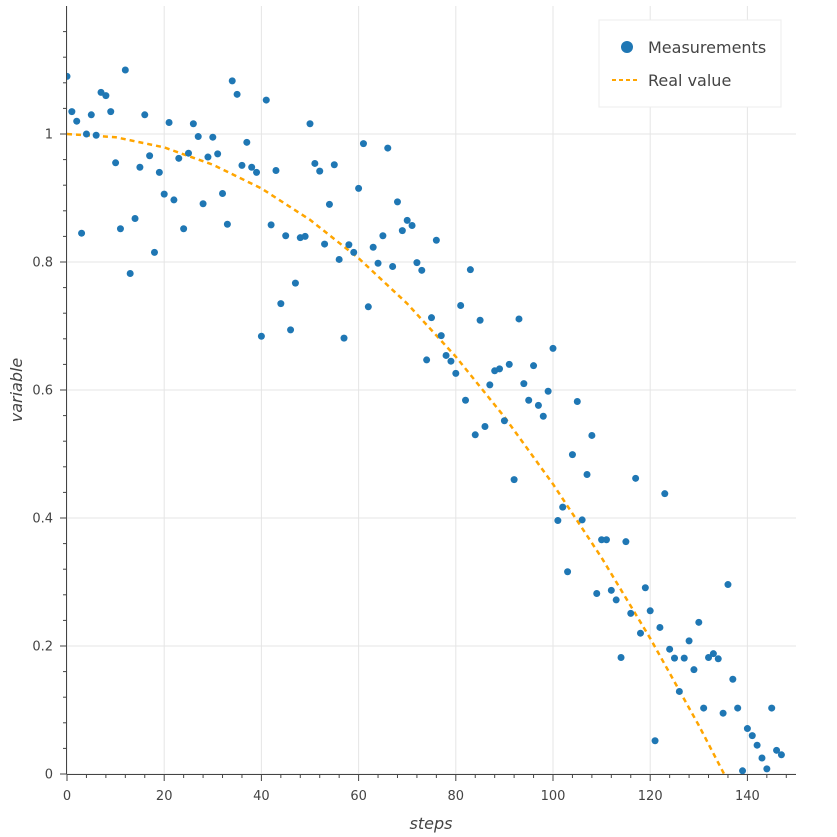 The image size is (837, 837). Describe the element at coordinates (261, 796) in the screenshot. I see `x-tick-label: 40` at that location.